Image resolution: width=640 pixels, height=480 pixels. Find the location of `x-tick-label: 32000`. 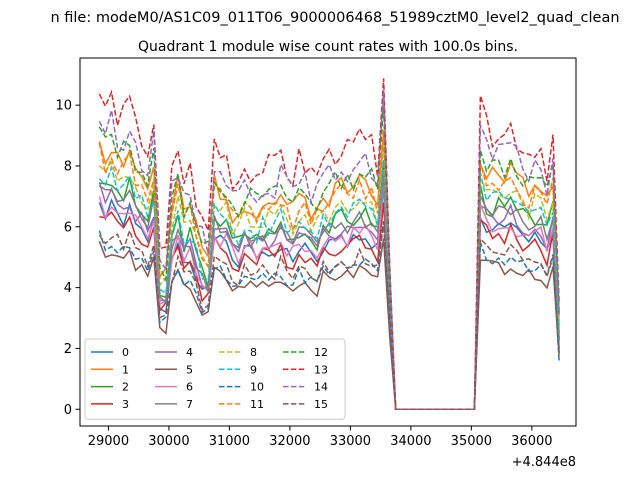

x-tick-label: 32000 is located at coordinates (289, 441).